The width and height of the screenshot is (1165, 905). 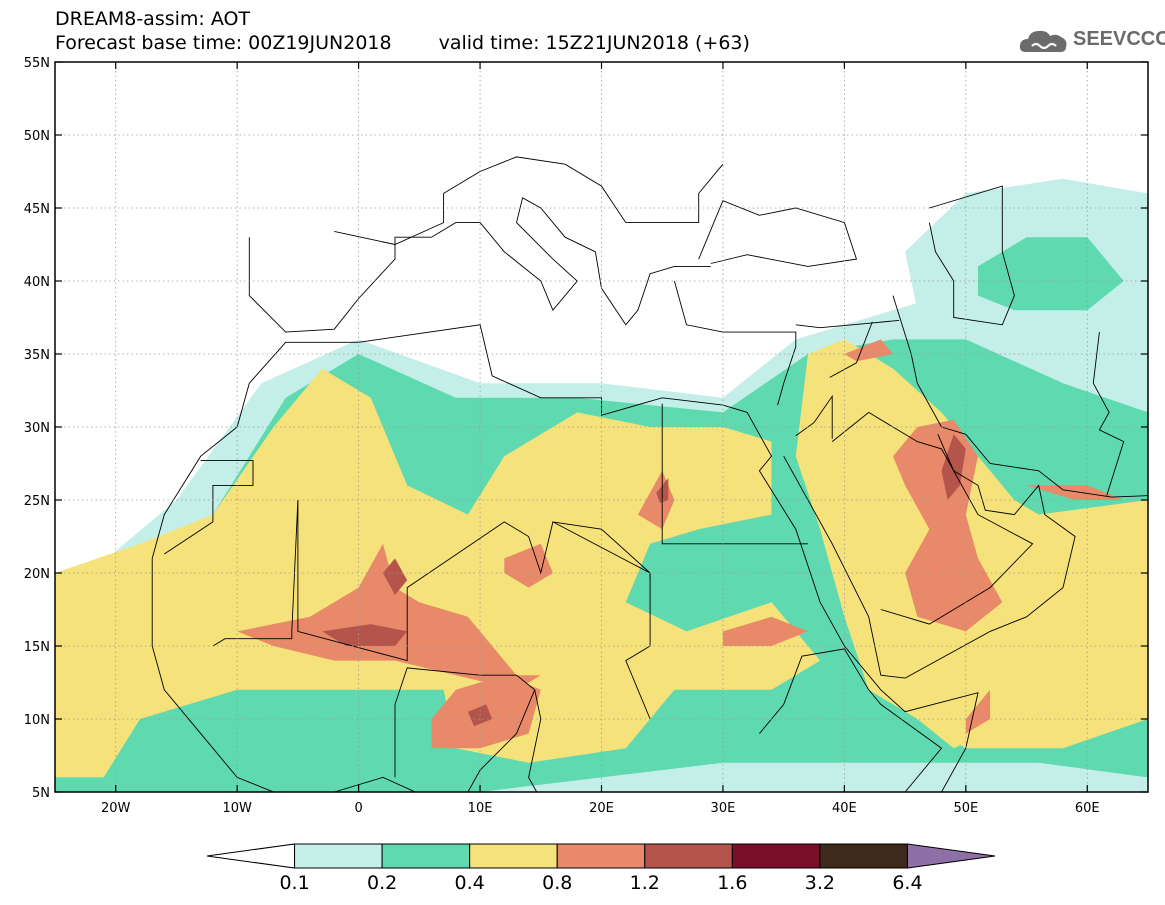 What do you see at coordinates (971, 255) in the screenshot?
I see `caspian` at bounding box center [971, 255].